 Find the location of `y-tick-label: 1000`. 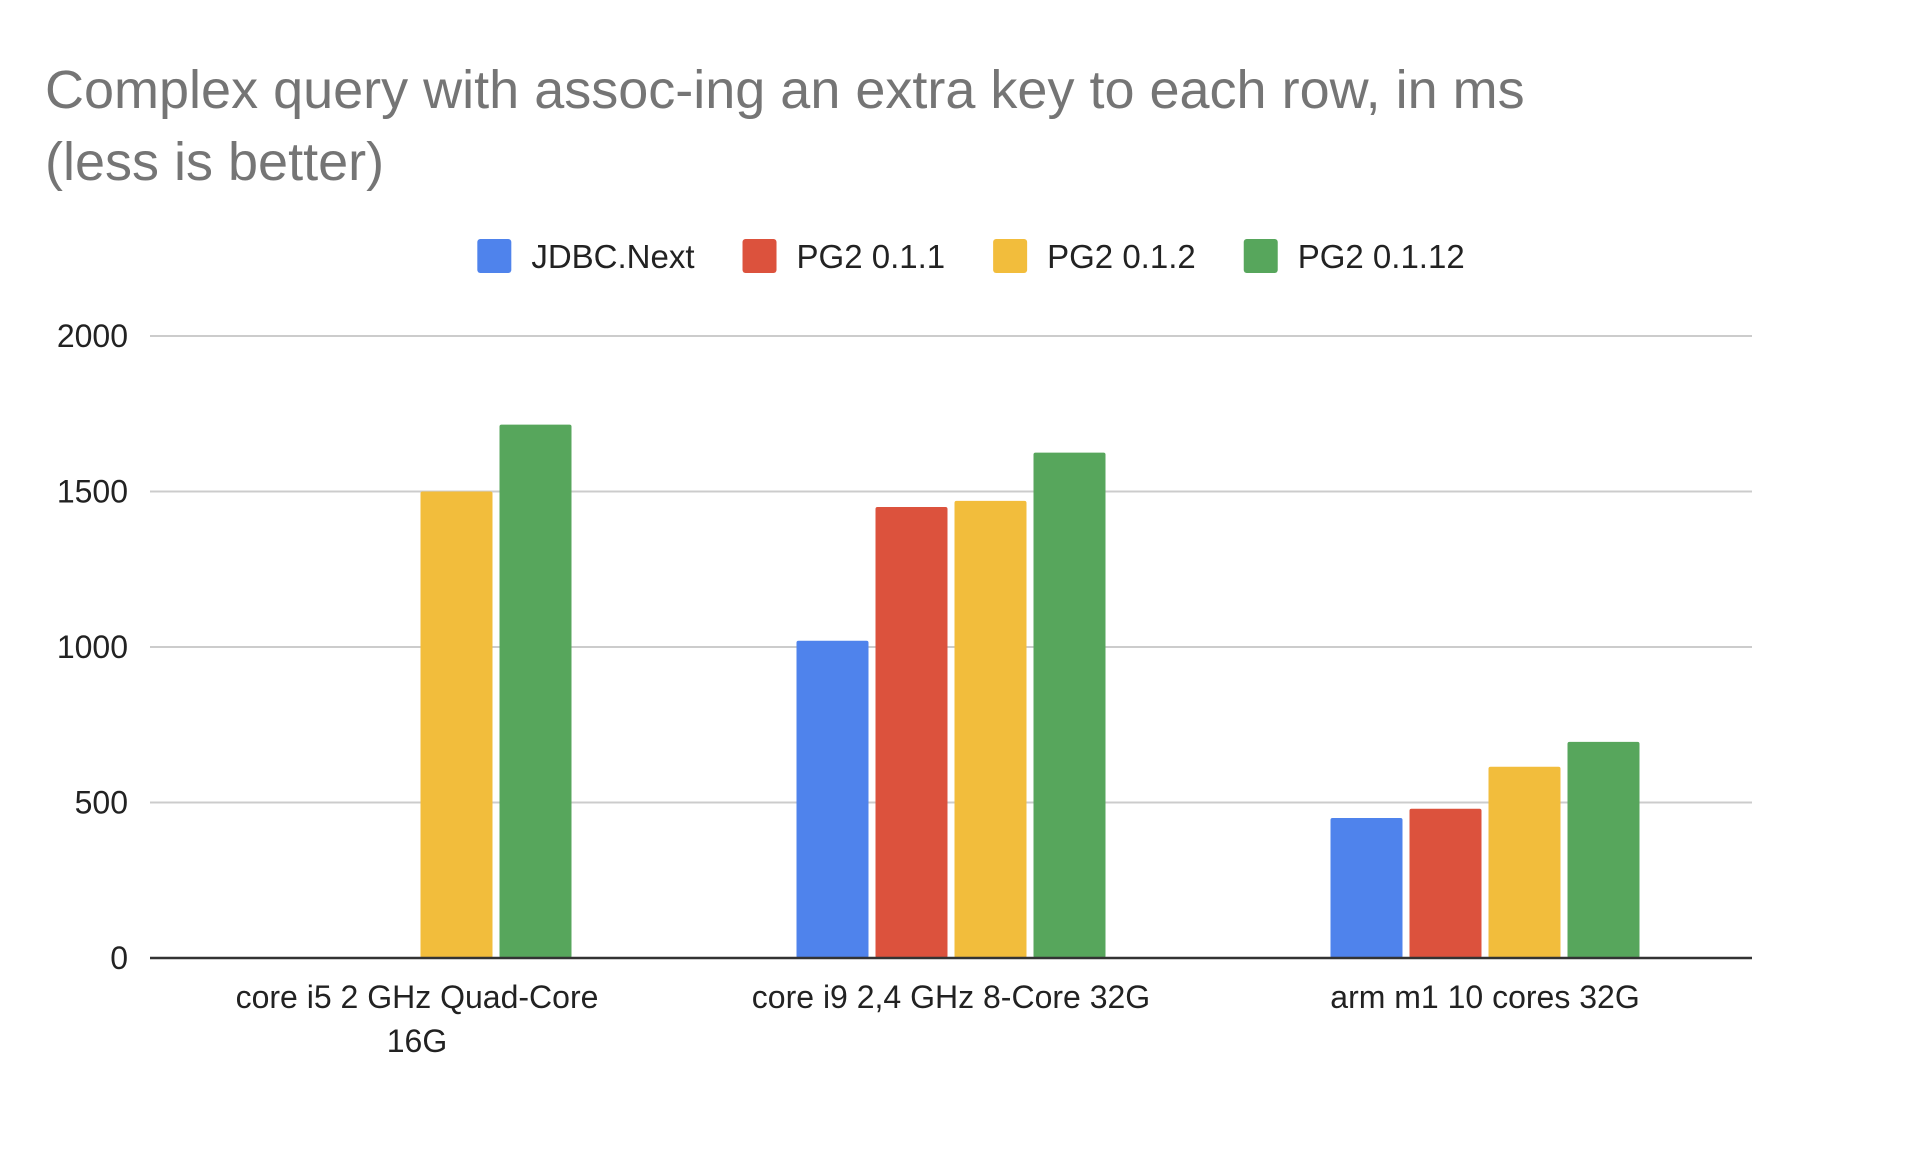

y-tick-label: 1000 is located at coordinates (92, 647).